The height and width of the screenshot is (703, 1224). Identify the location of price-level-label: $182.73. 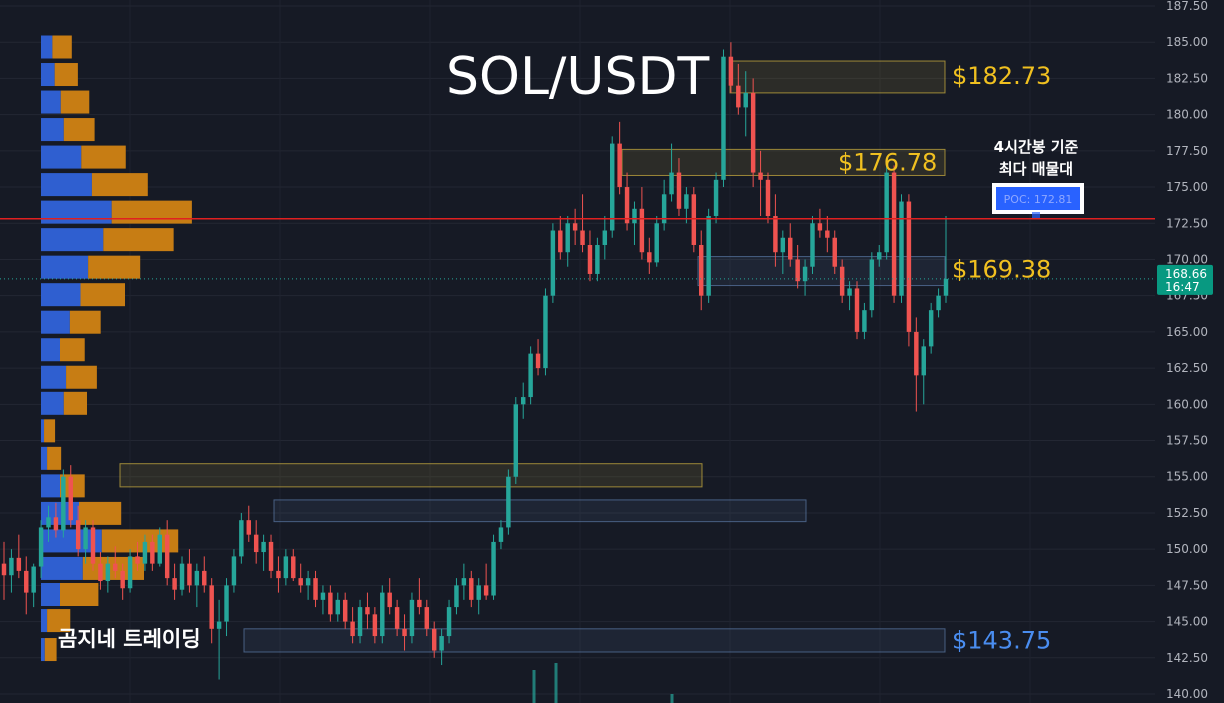
(1001, 76).